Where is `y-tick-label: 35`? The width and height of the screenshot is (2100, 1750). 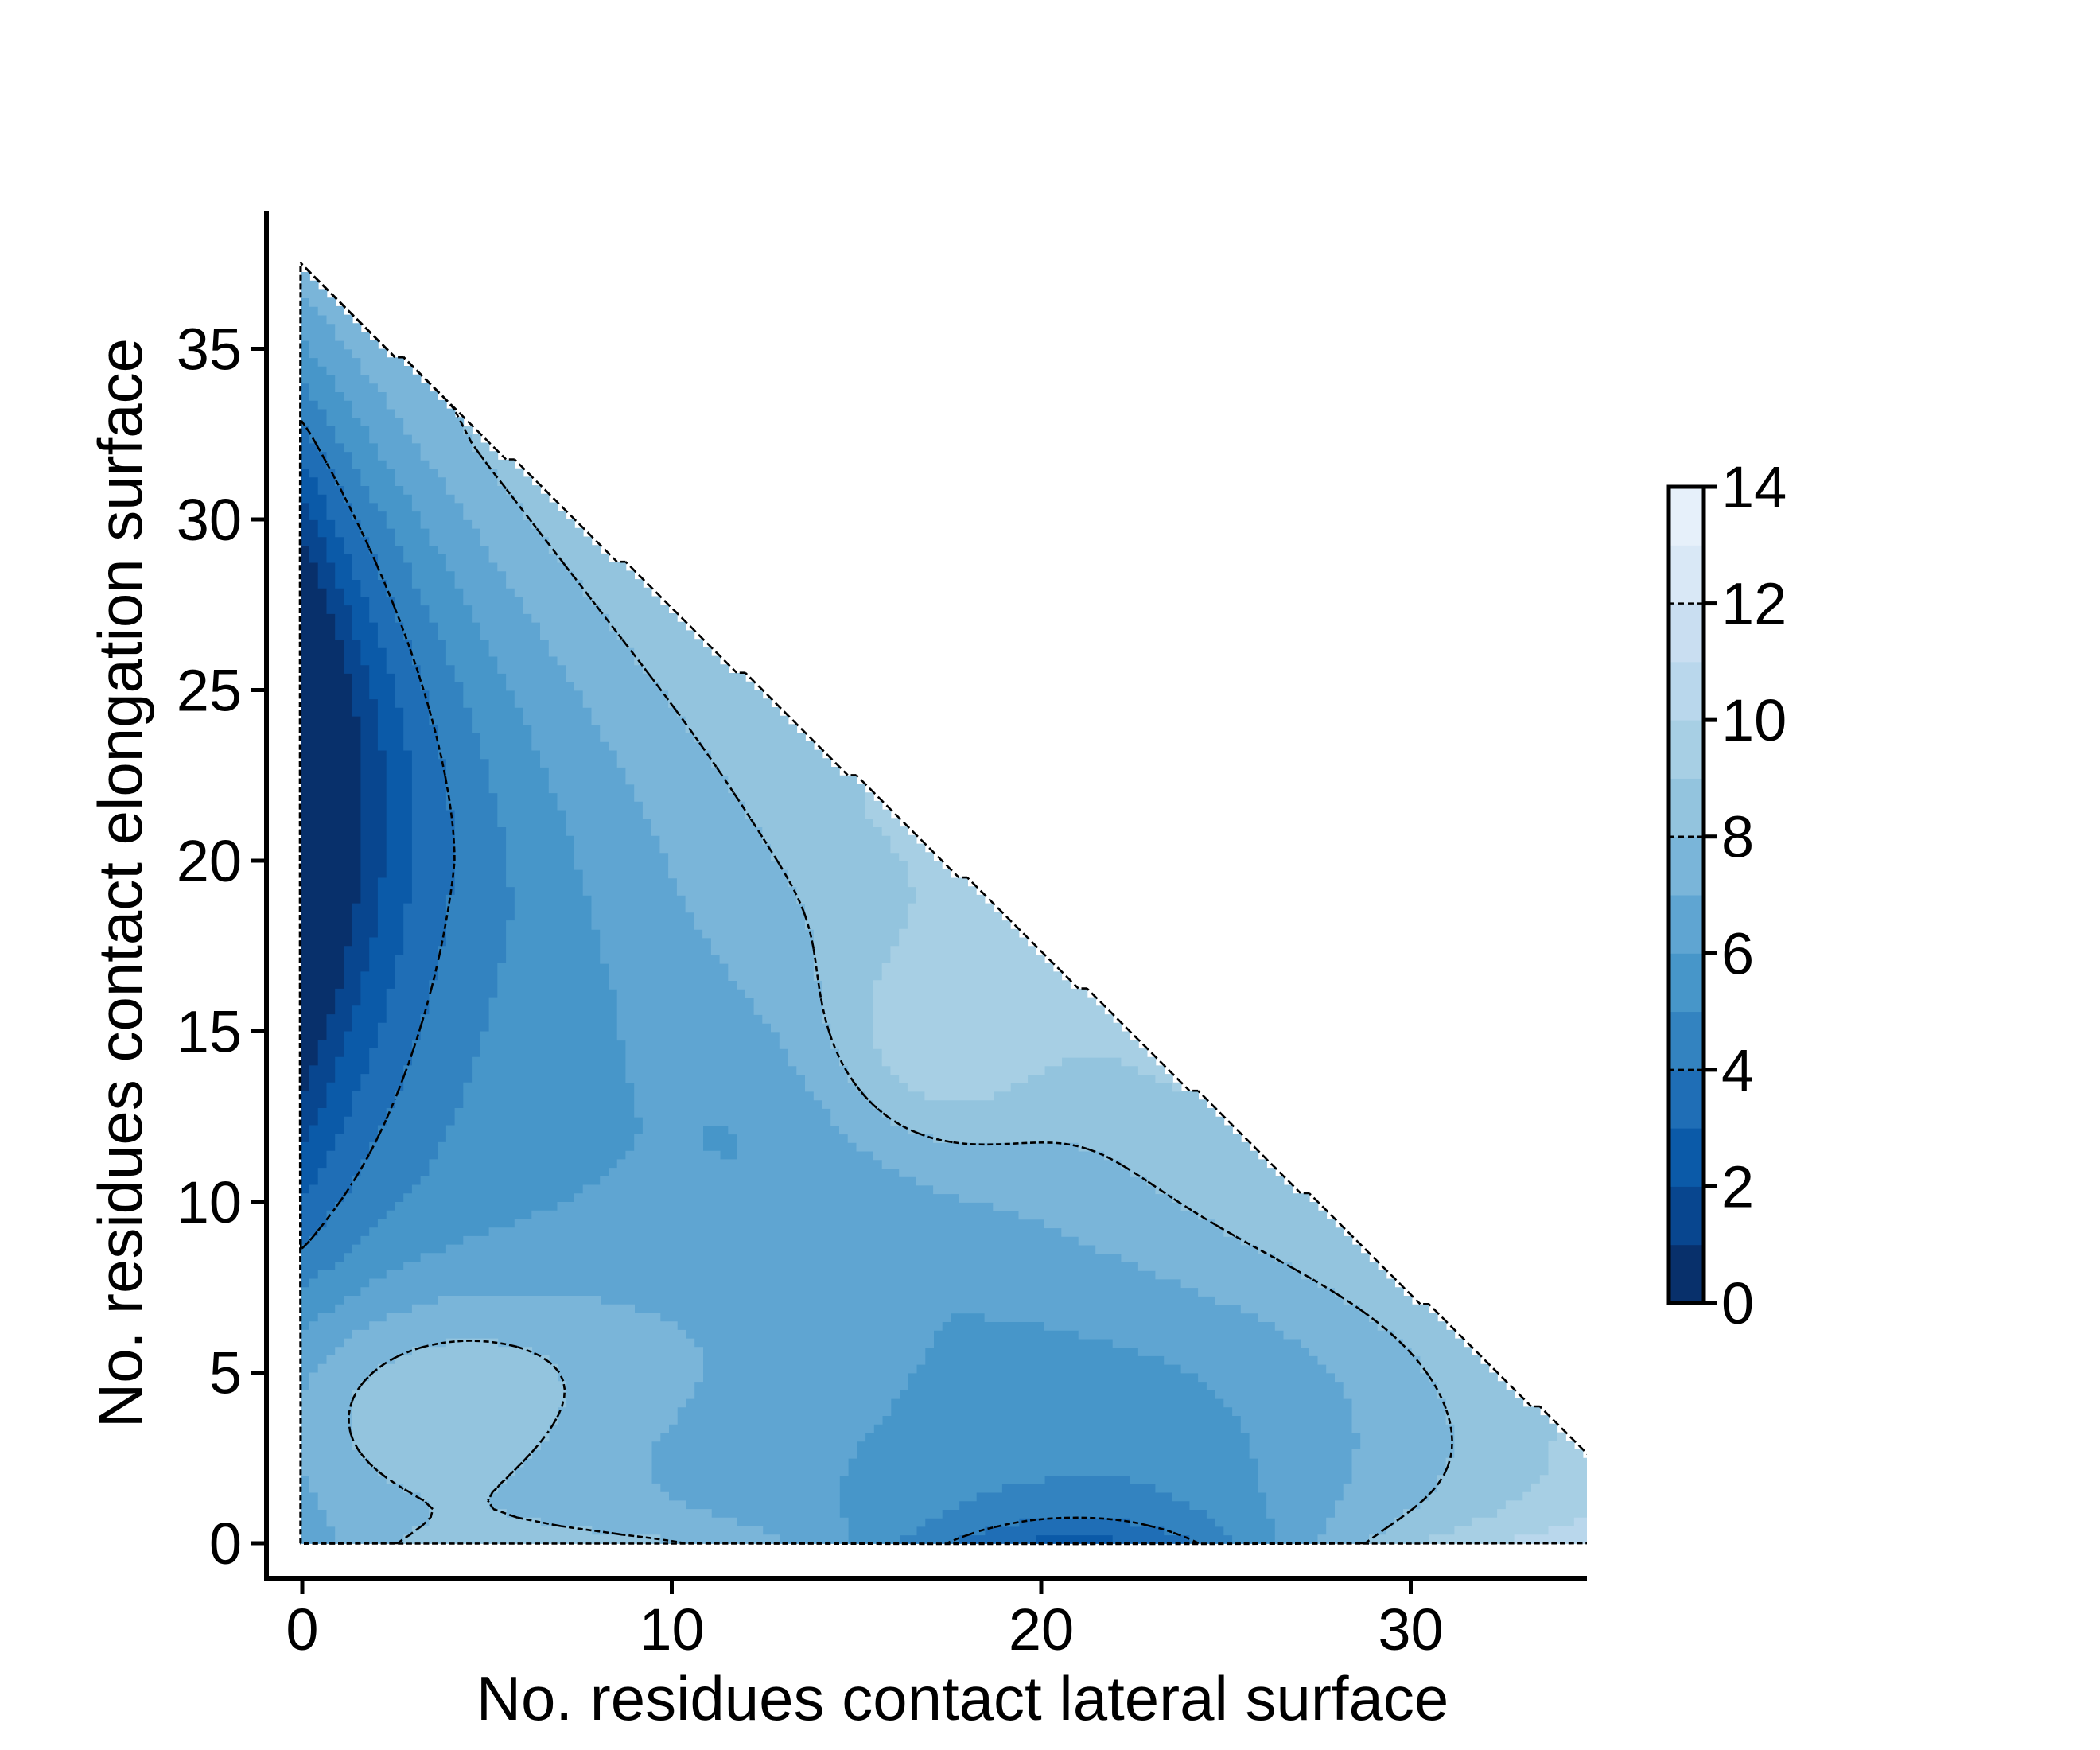 y-tick-label: 35 is located at coordinates (209, 350).